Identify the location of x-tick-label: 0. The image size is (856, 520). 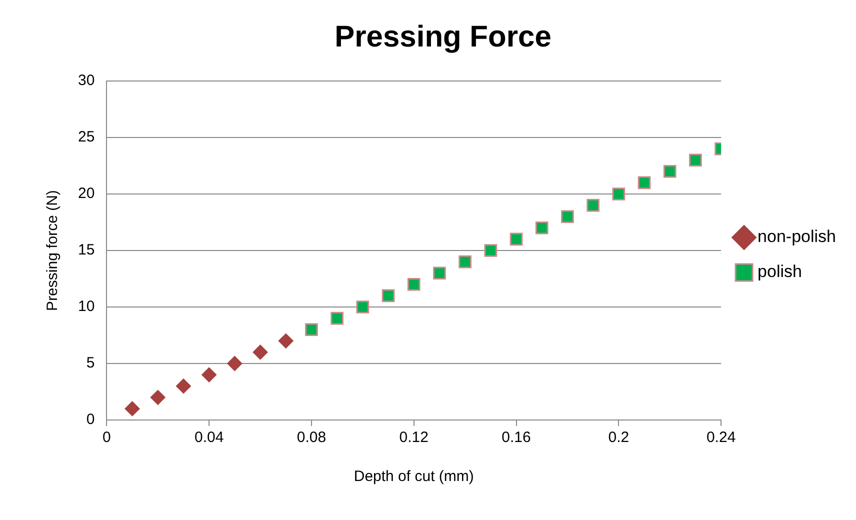
(106, 437).